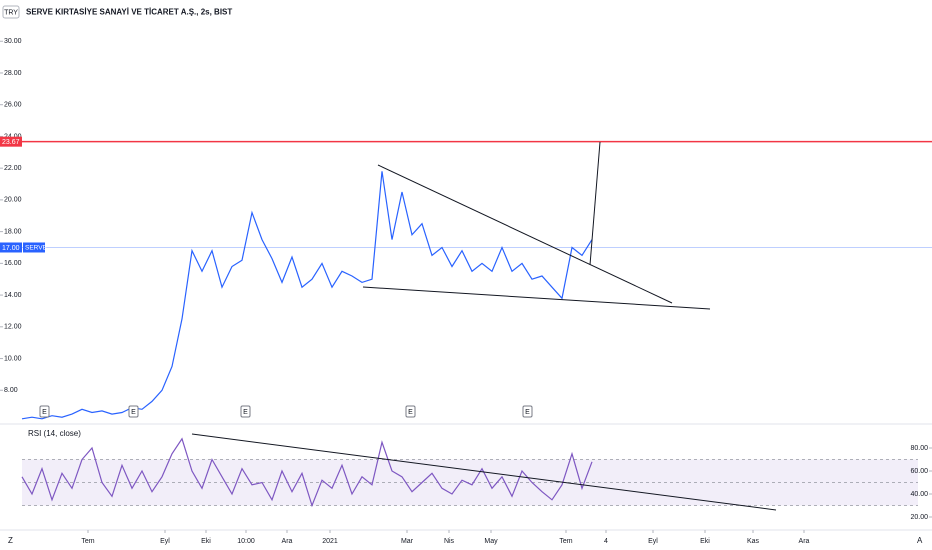 The height and width of the screenshot is (550, 932). Describe the element at coordinates (13, 231) in the screenshot. I see `y-tick-label: 18.00` at that location.